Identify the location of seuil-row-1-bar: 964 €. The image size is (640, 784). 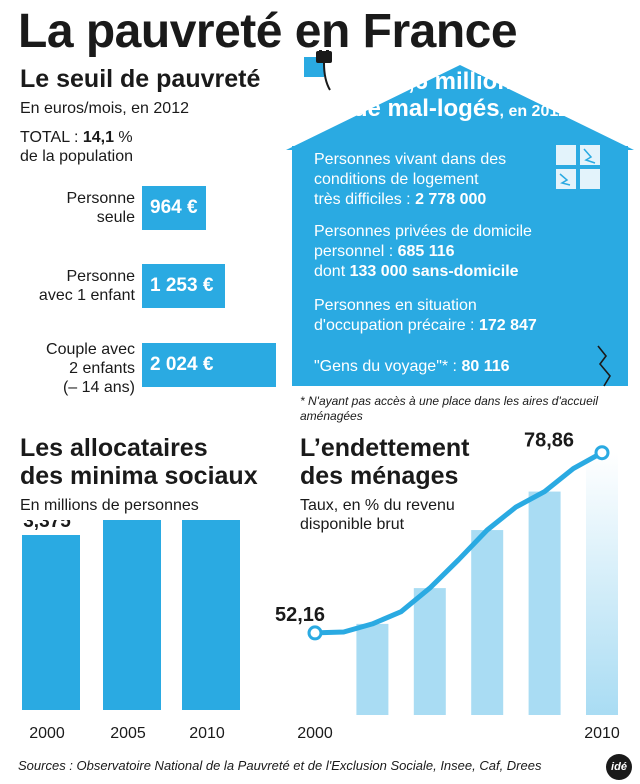
(174, 208).